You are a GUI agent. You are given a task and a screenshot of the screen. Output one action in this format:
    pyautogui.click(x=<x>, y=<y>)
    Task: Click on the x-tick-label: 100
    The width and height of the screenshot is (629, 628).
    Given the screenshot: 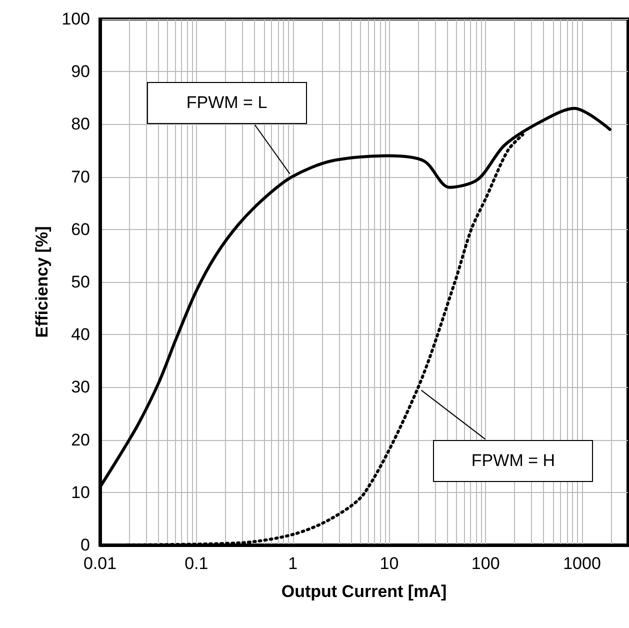 What is the action you would take?
    pyautogui.click(x=485, y=563)
    